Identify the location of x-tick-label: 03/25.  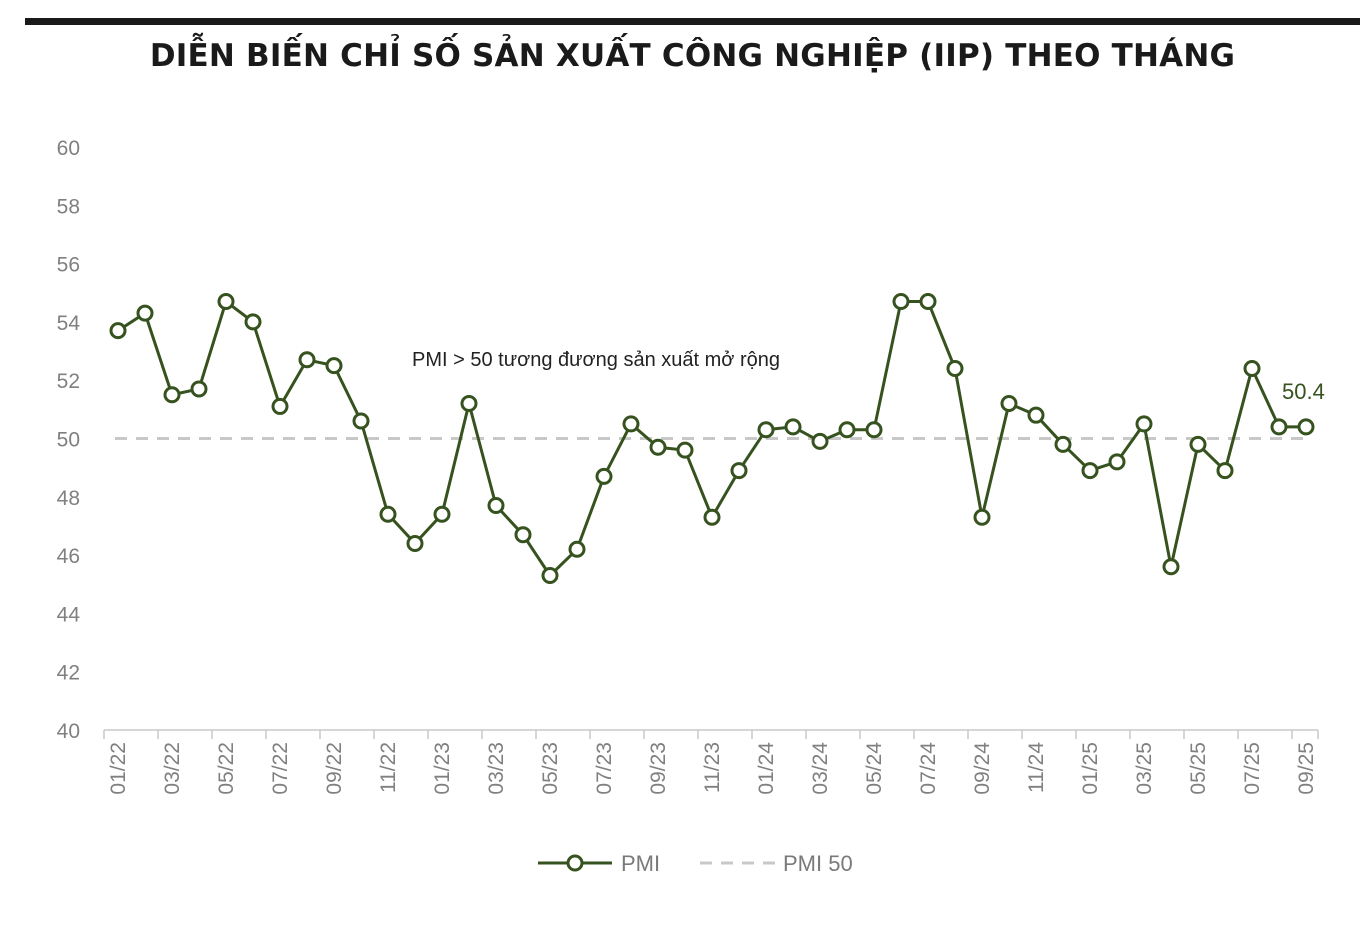
(1144, 768).